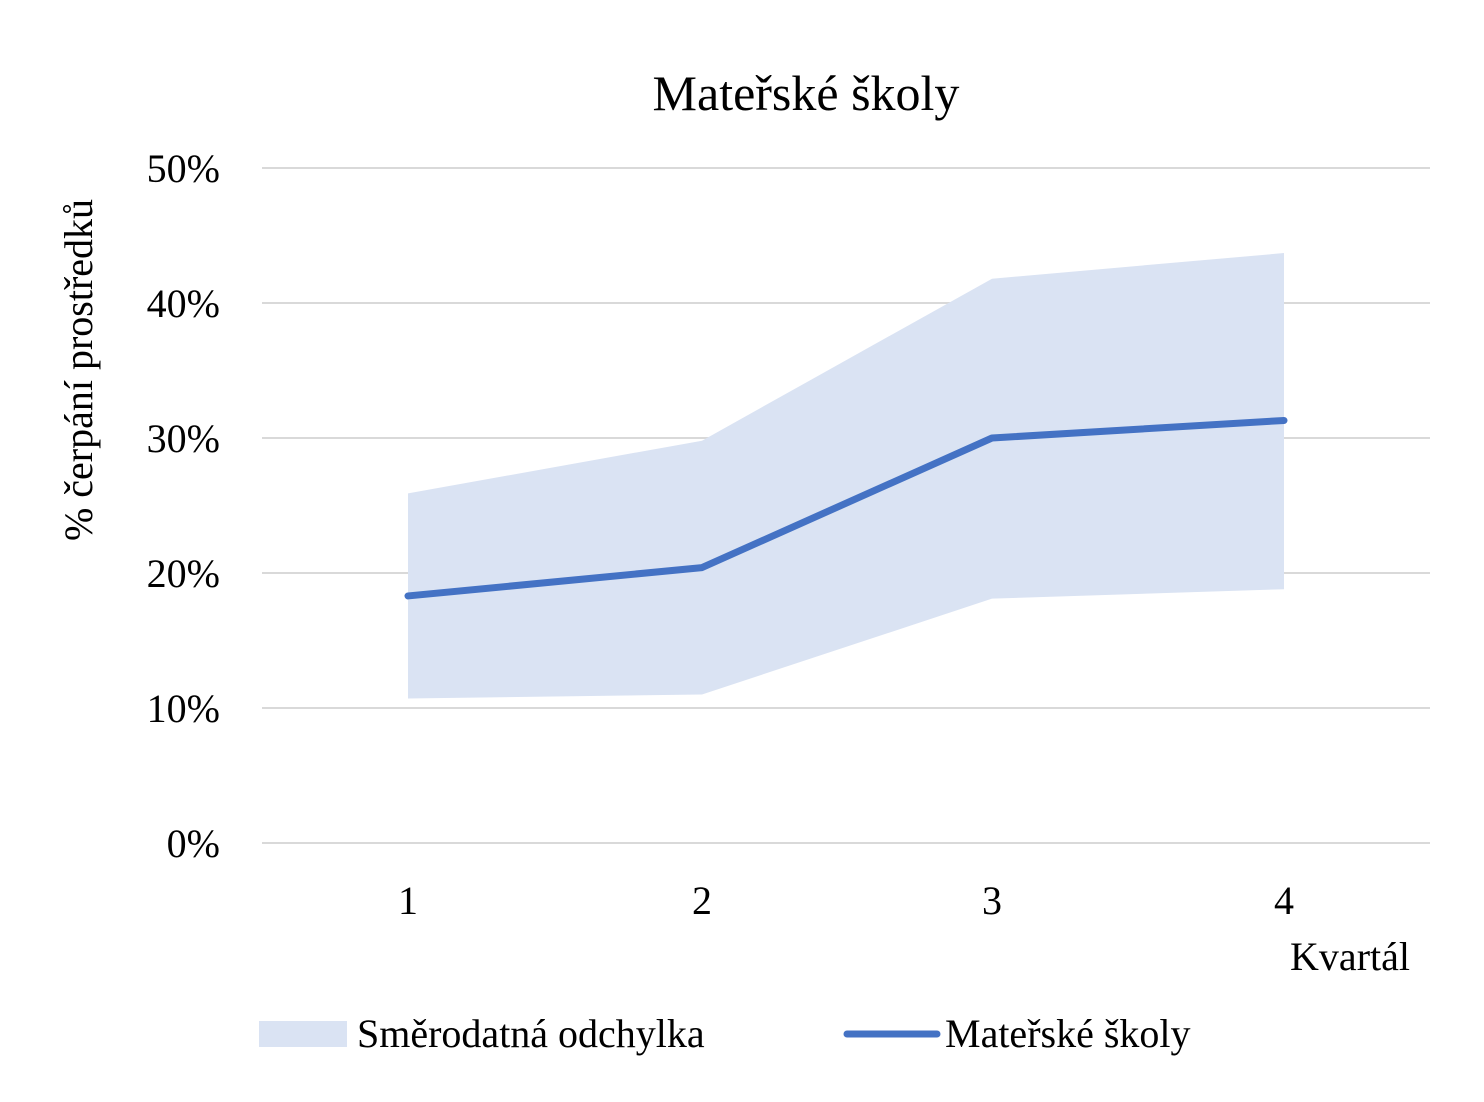 Image resolution: width=1484 pixels, height=1102 pixels. Describe the element at coordinates (183, 168) in the screenshot. I see `y-tick-label: 50%` at that location.